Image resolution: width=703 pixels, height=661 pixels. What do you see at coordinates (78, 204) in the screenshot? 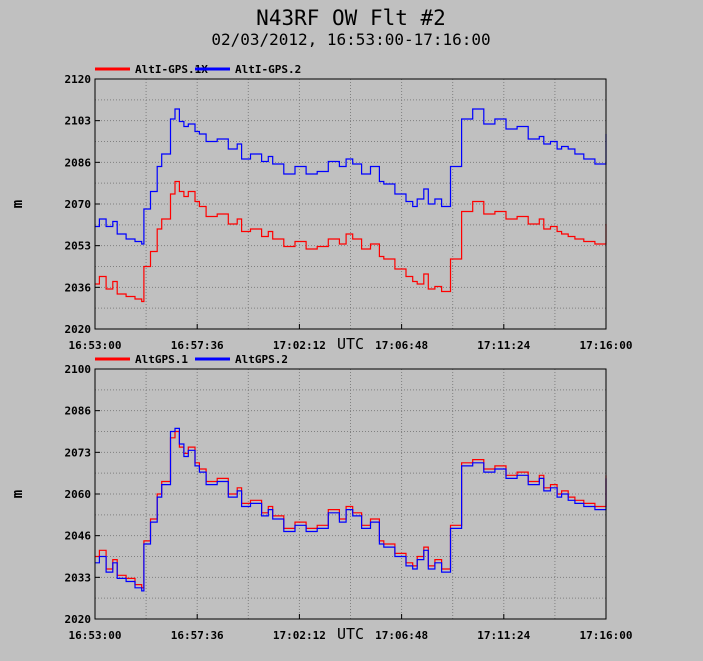
I see `y-tick-label: 2070` at bounding box center [78, 204].